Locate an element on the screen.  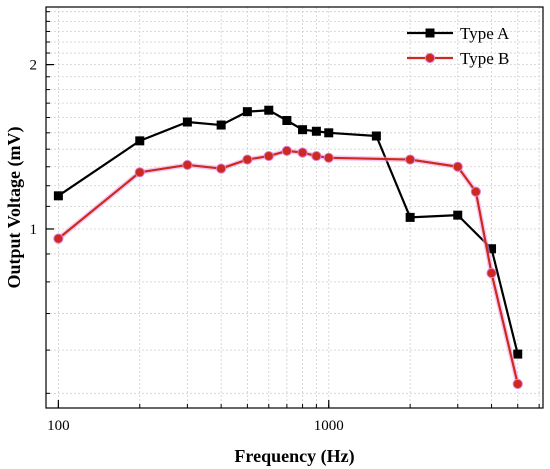
legend-item-type-b: Type B is located at coordinates (458, 58).